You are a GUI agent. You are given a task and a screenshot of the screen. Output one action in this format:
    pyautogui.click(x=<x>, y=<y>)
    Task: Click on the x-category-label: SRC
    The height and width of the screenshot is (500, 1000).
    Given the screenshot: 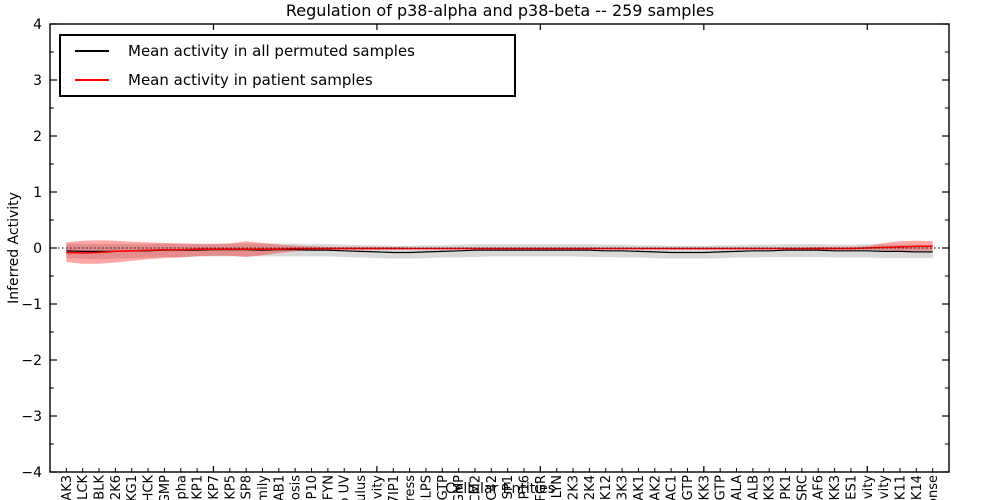 What is the action you would take?
    pyautogui.click(x=802, y=487)
    